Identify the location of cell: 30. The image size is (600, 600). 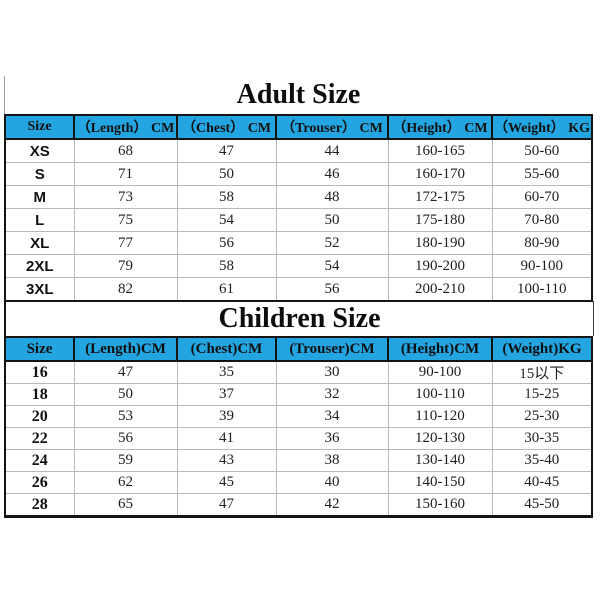
(332, 372).